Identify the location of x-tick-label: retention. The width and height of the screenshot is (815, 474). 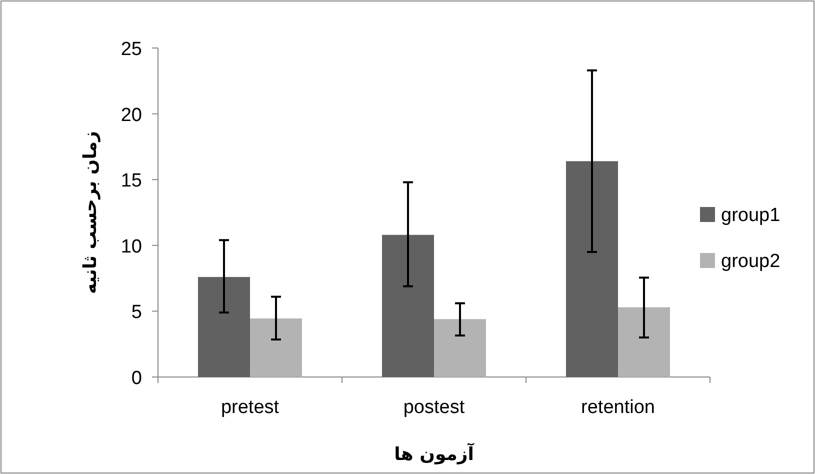
(618, 407).